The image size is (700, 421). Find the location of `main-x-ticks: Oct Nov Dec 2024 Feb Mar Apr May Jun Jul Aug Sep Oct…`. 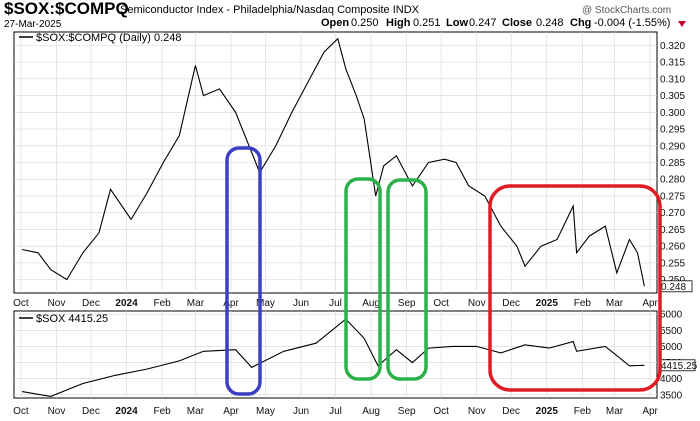

main-x-ticks: Oct Nov Dec 2024 Feb Mar Apr May Jun Jul Aug Sep Oct… is located at coordinates (335, 303).